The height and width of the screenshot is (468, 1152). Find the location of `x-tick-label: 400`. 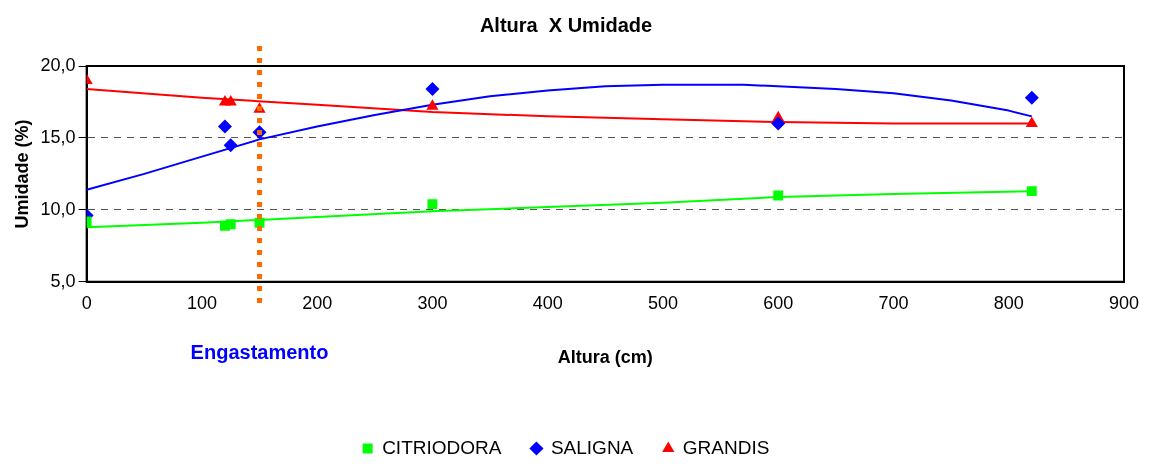

x-tick-label: 400 is located at coordinates (547, 302).